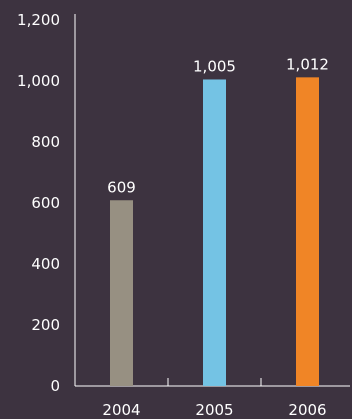 This screenshot has height=419, width=352. I want to click on x-tick-label-2005: 2005, so click(214, 410).